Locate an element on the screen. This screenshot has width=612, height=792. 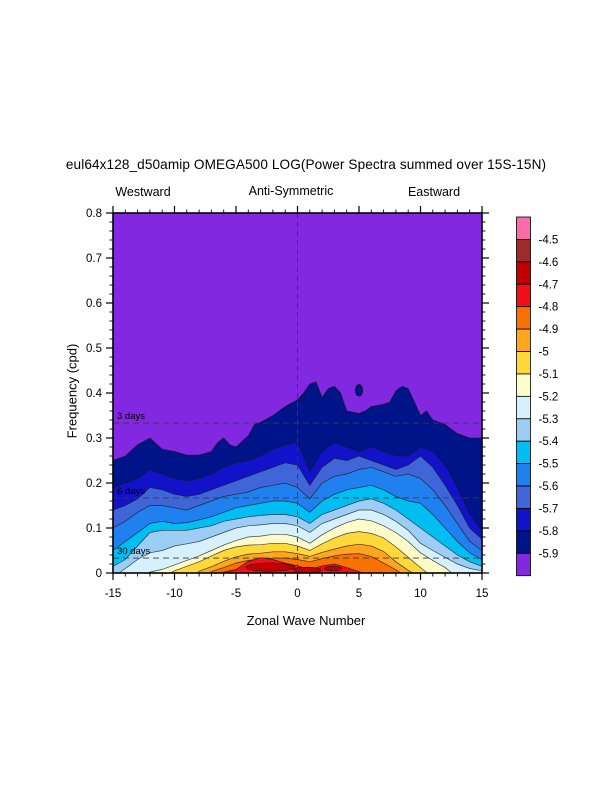
colorbar-label-1: -4.6 is located at coordinates (549, 263).